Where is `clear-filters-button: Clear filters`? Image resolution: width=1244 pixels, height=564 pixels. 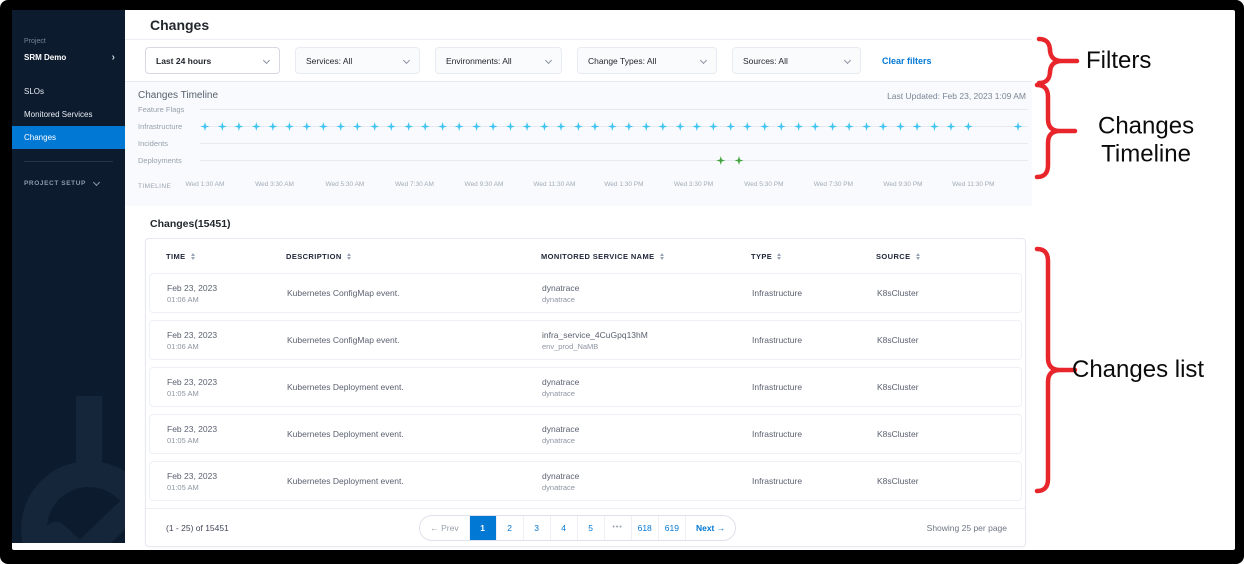 clear-filters-button: Clear filters is located at coordinates (907, 60).